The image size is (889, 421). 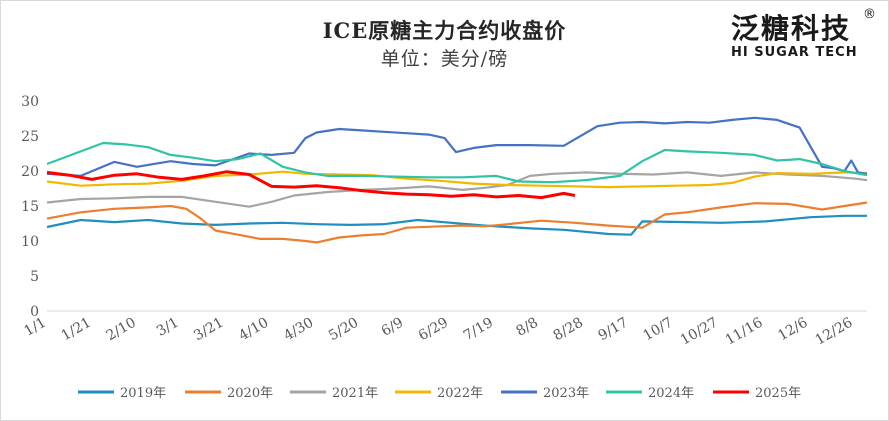 What do you see at coordinates (744, 332) in the screenshot?
I see `x-tick-label: 11/16` at bounding box center [744, 332].